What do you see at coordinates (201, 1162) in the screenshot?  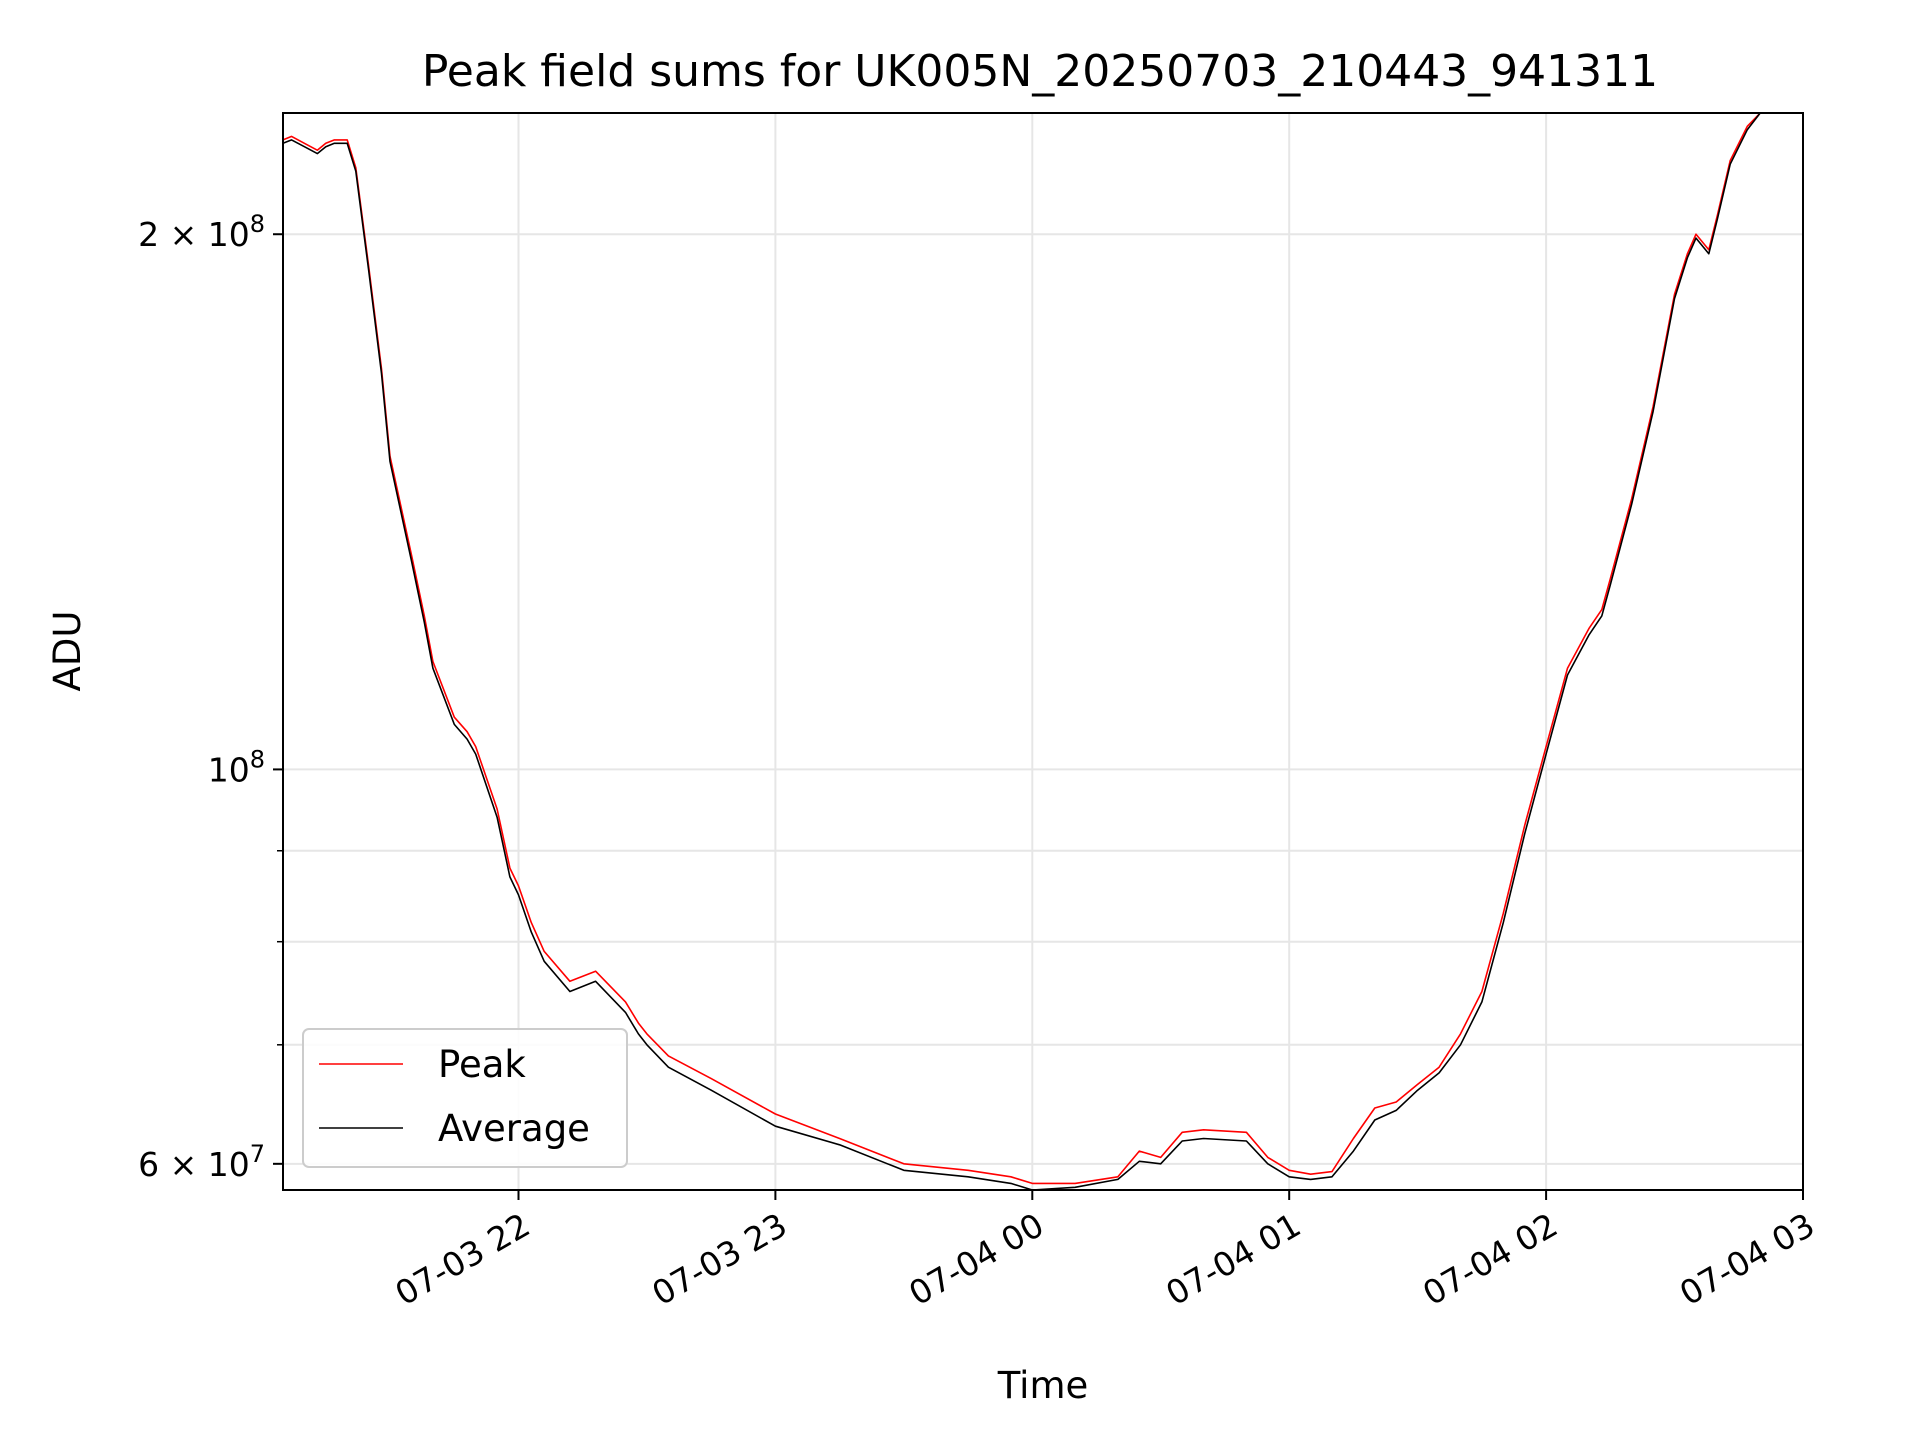 I see `y-tick-label: 6 × 107` at bounding box center [201, 1162].